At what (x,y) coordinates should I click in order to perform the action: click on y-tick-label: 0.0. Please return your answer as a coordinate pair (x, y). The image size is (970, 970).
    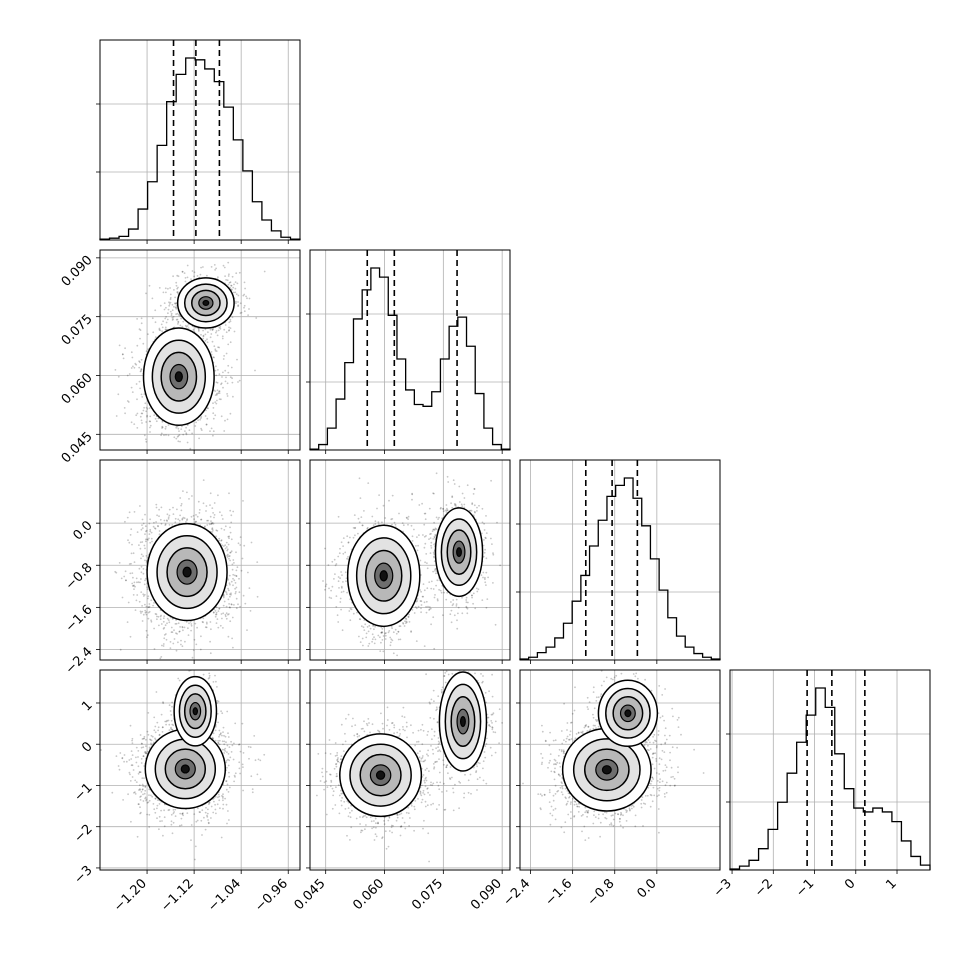
    Looking at the image, I should click on (82, 530).